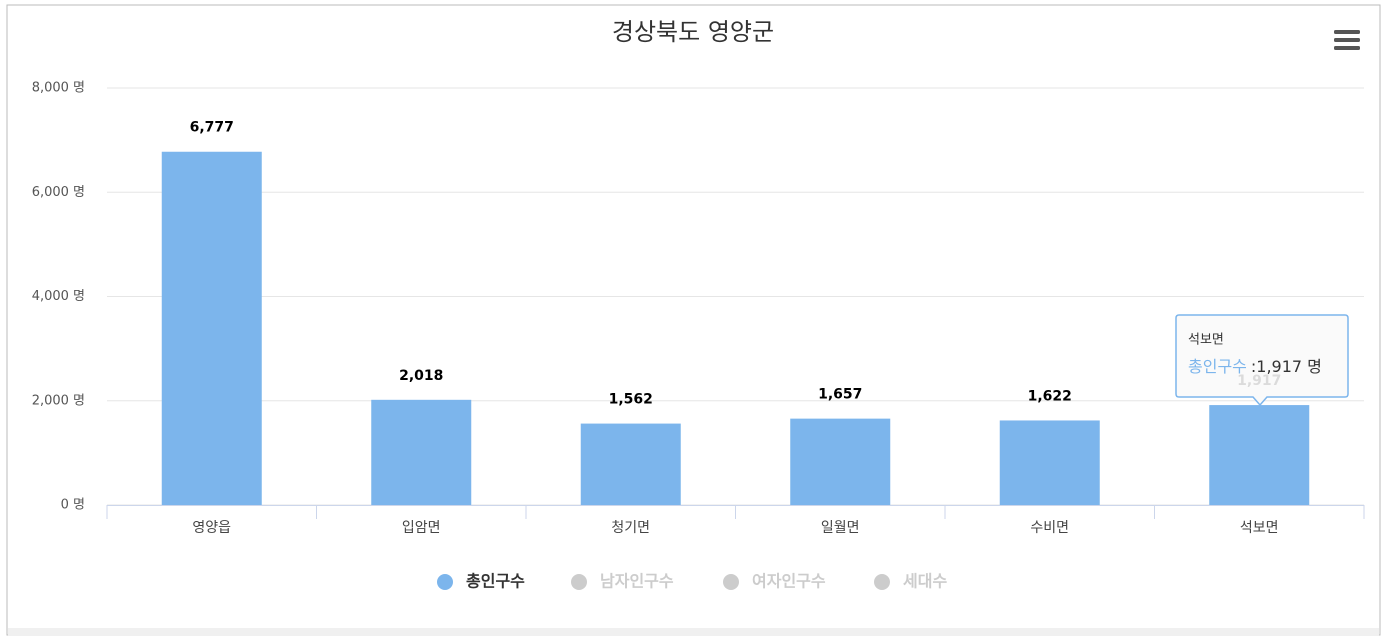  What do you see at coordinates (1049, 528) in the screenshot?
I see `x-tick-label: 수비면` at bounding box center [1049, 528].